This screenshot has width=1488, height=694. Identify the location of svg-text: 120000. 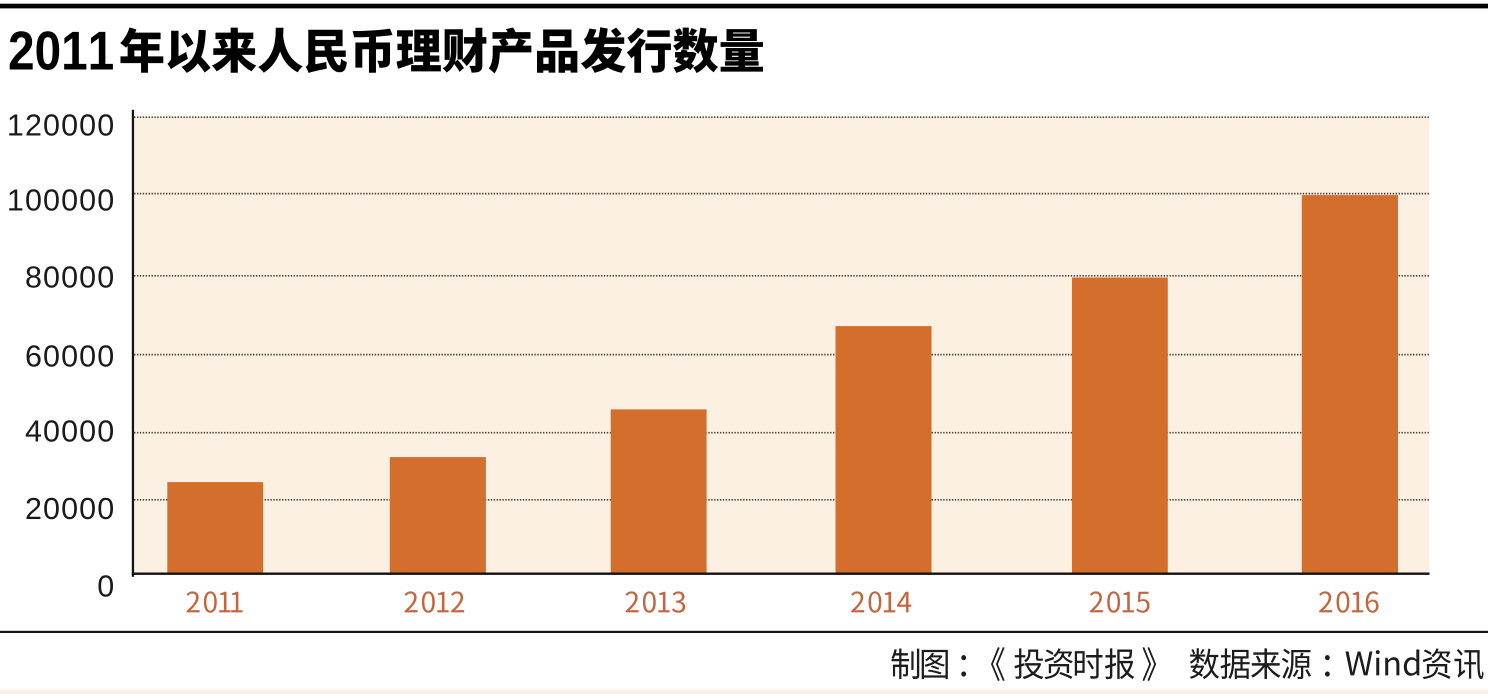
(61, 126).